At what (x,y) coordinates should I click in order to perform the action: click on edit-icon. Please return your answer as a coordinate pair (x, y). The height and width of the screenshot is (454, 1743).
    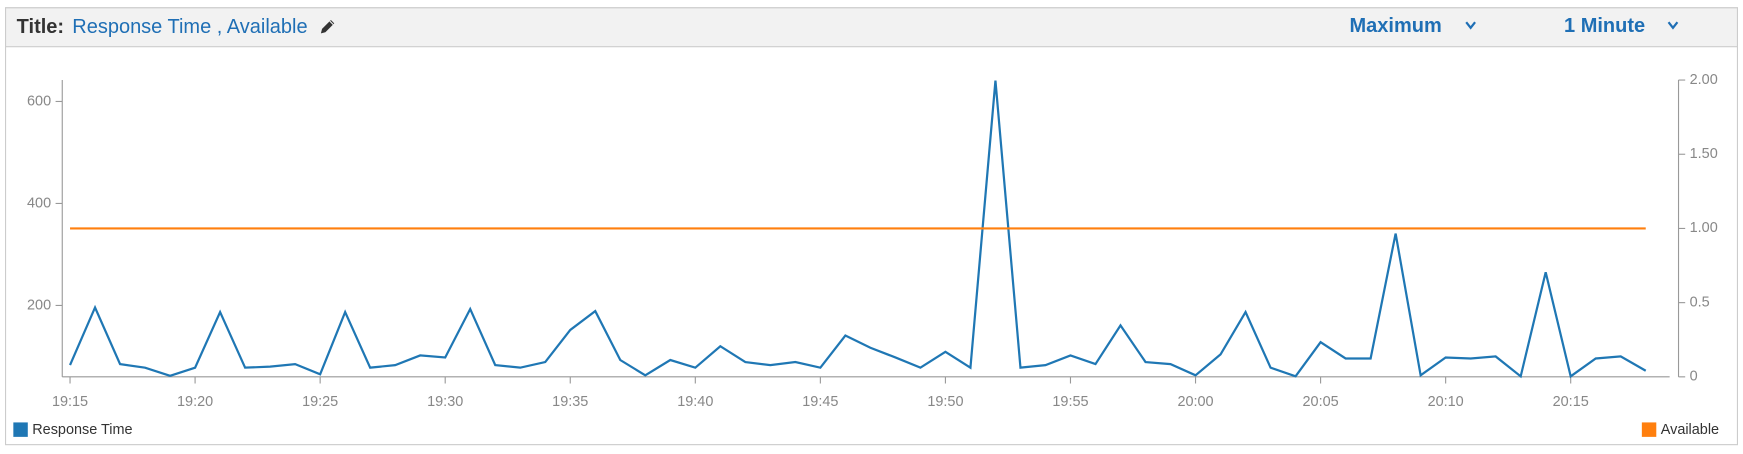
    Looking at the image, I should click on (327, 27).